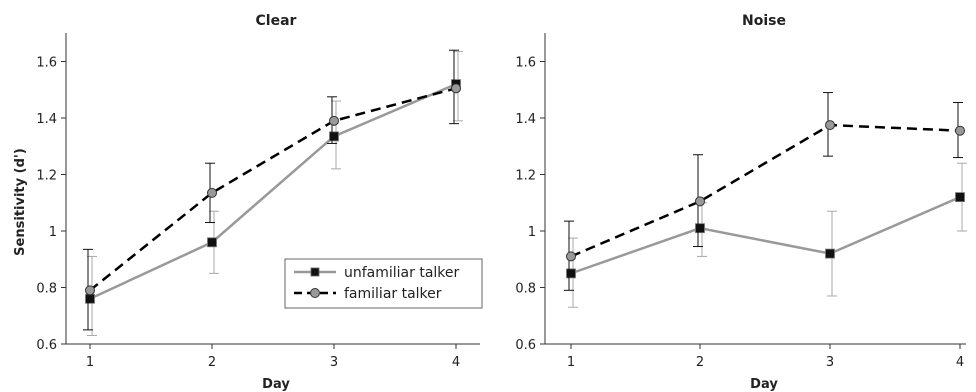  What do you see at coordinates (276, 384) in the screenshot?
I see `x-axis-label-clear: Day` at bounding box center [276, 384].